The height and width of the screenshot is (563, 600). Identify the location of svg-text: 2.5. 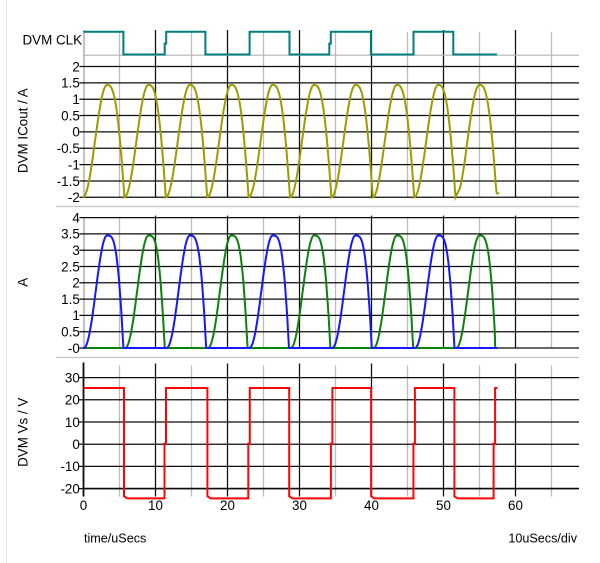
(70, 266).